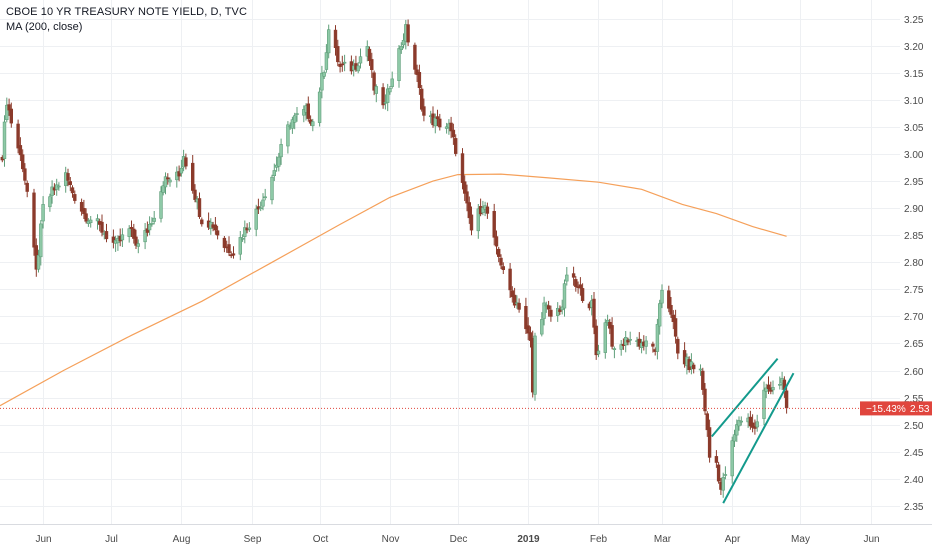 This screenshot has width=932, height=550. What do you see at coordinates (43, 539) in the screenshot?
I see `x-tick-label: Jun` at bounding box center [43, 539].